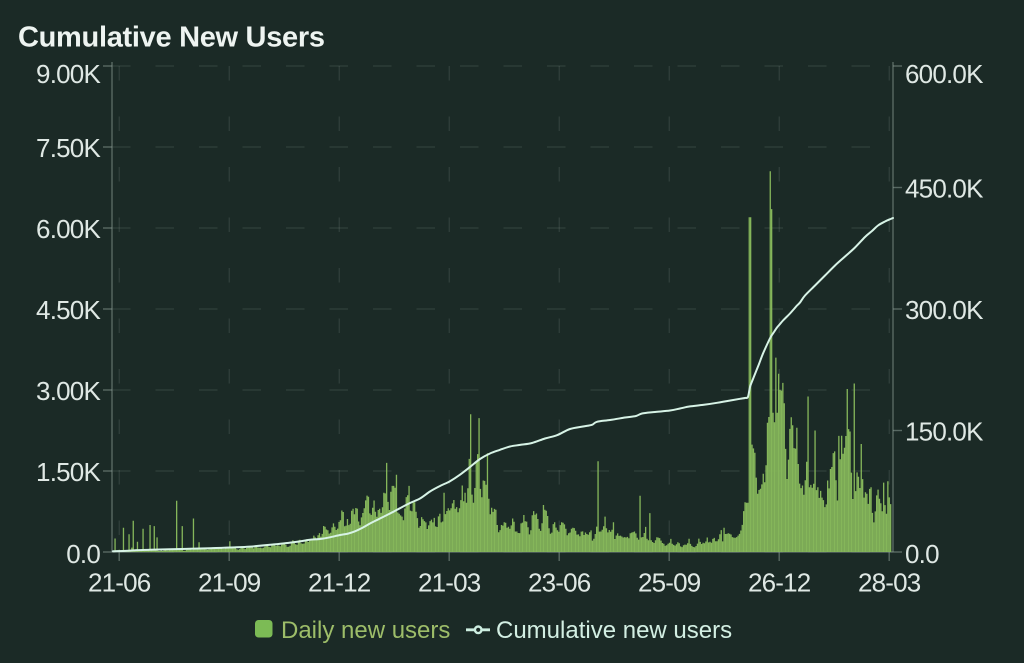 The height and width of the screenshot is (663, 1024). What do you see at coordinates (68, 310) in the screenshot?
I see `svg-text: 4.50K` at bounding box center [68, 310].